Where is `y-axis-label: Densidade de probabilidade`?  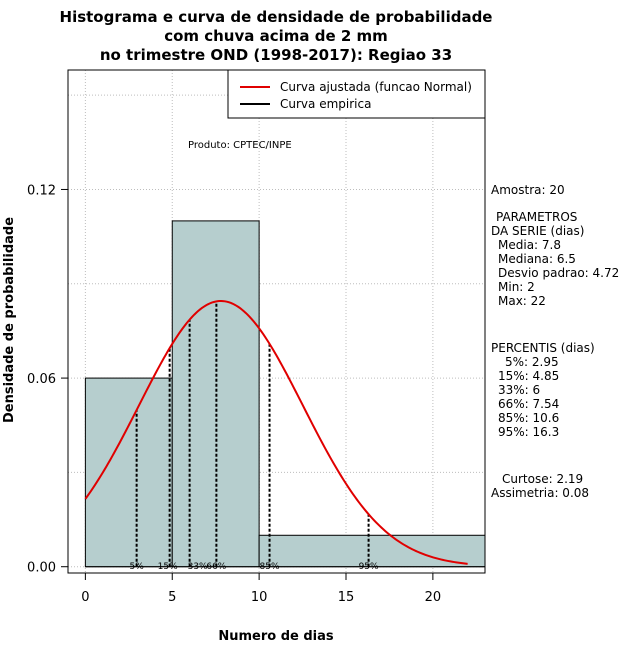
y-axis-label: Densidade de probabilidade is located at coordinates (9, 320).